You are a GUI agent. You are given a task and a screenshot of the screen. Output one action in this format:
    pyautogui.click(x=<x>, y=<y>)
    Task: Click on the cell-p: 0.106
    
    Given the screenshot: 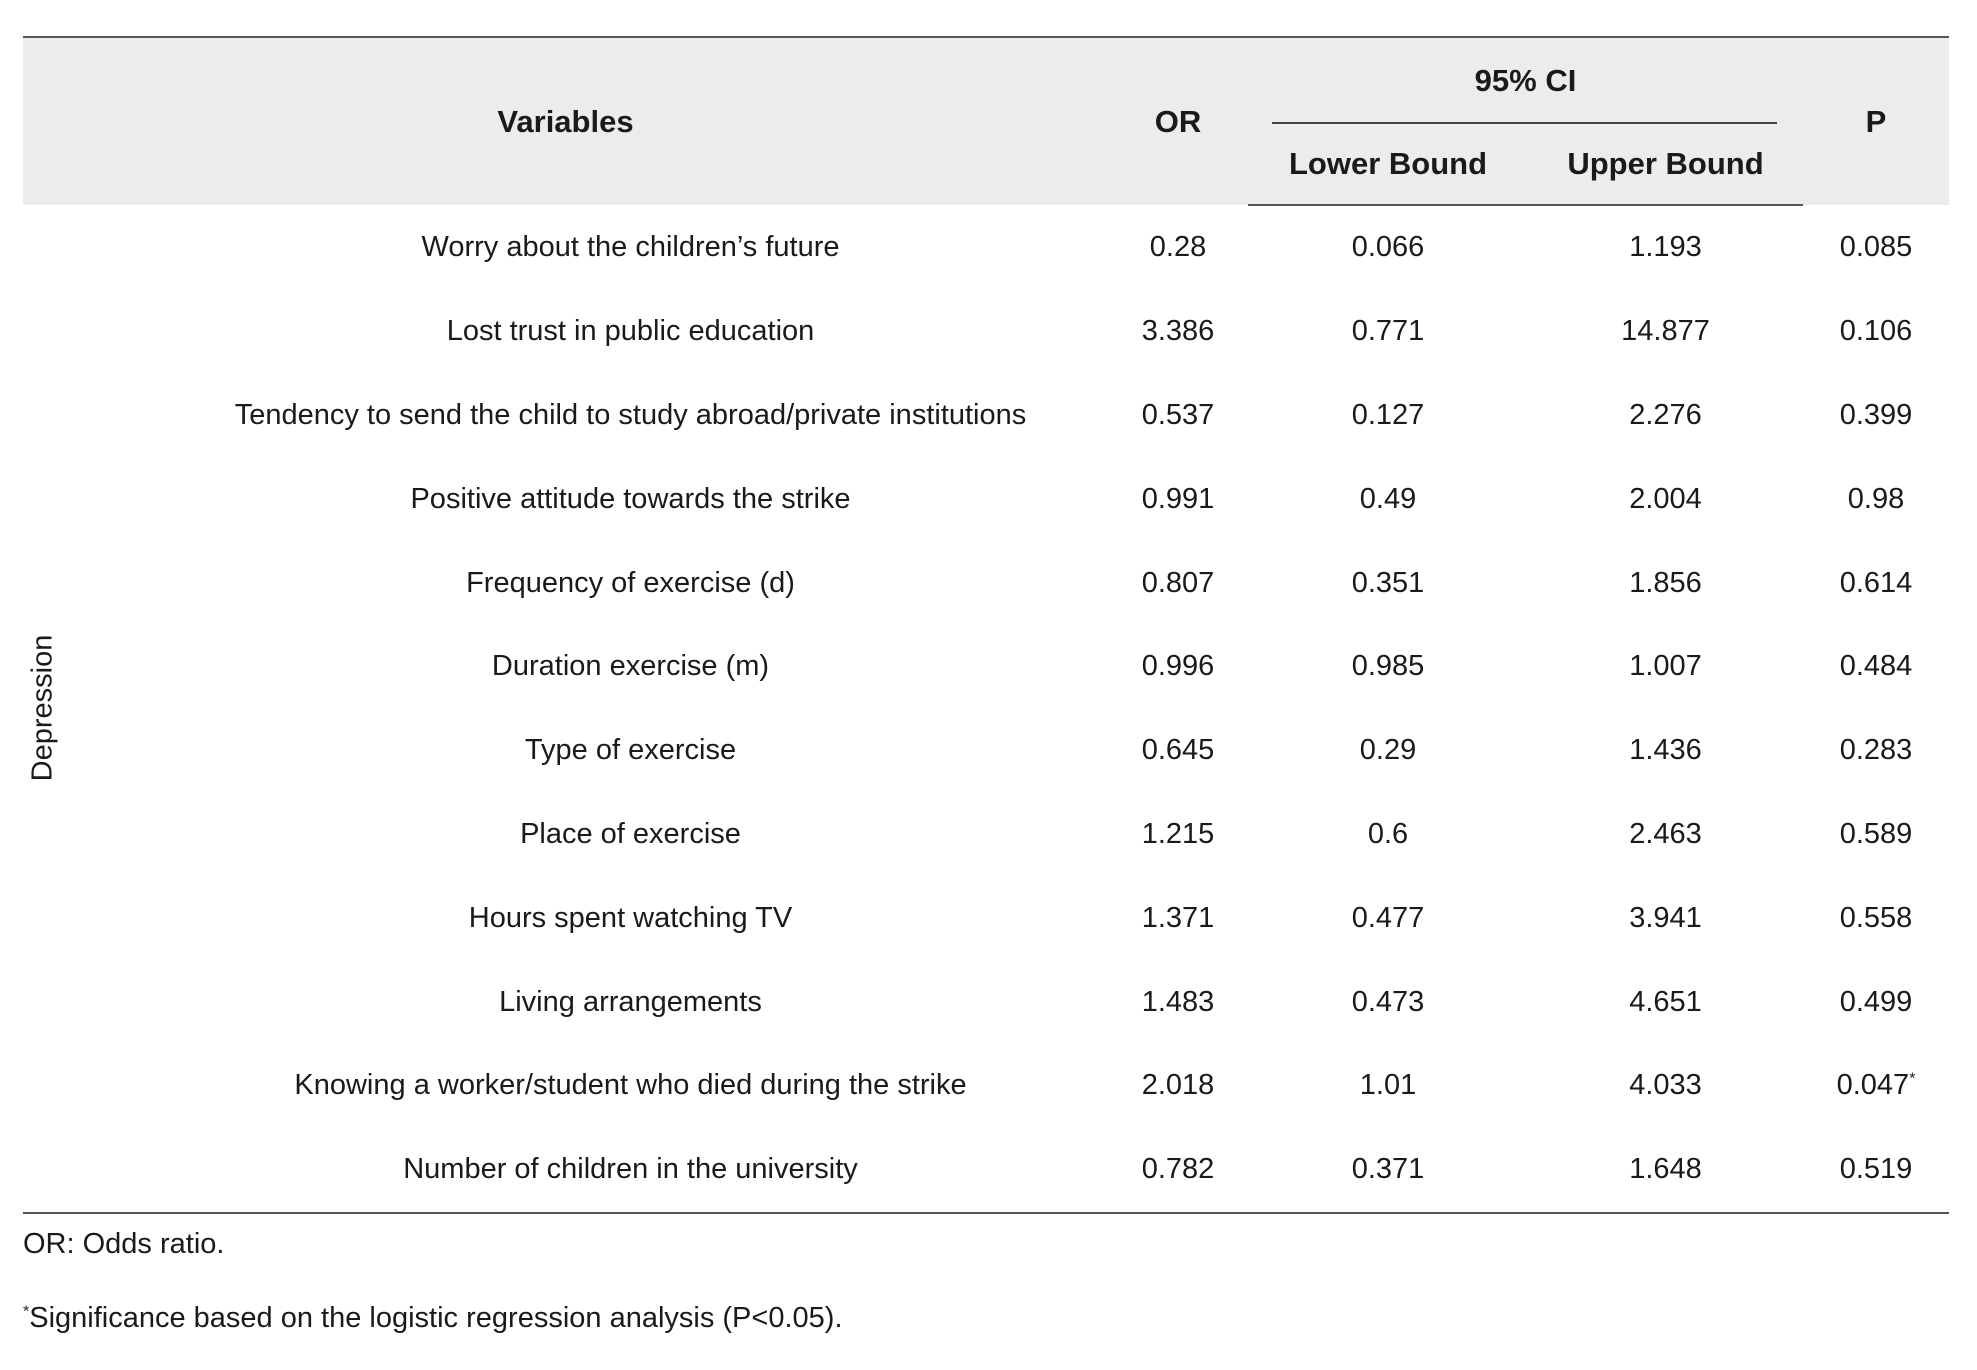 What is the action you would take?
    pyautogui.click(x=1876, y=332)
    